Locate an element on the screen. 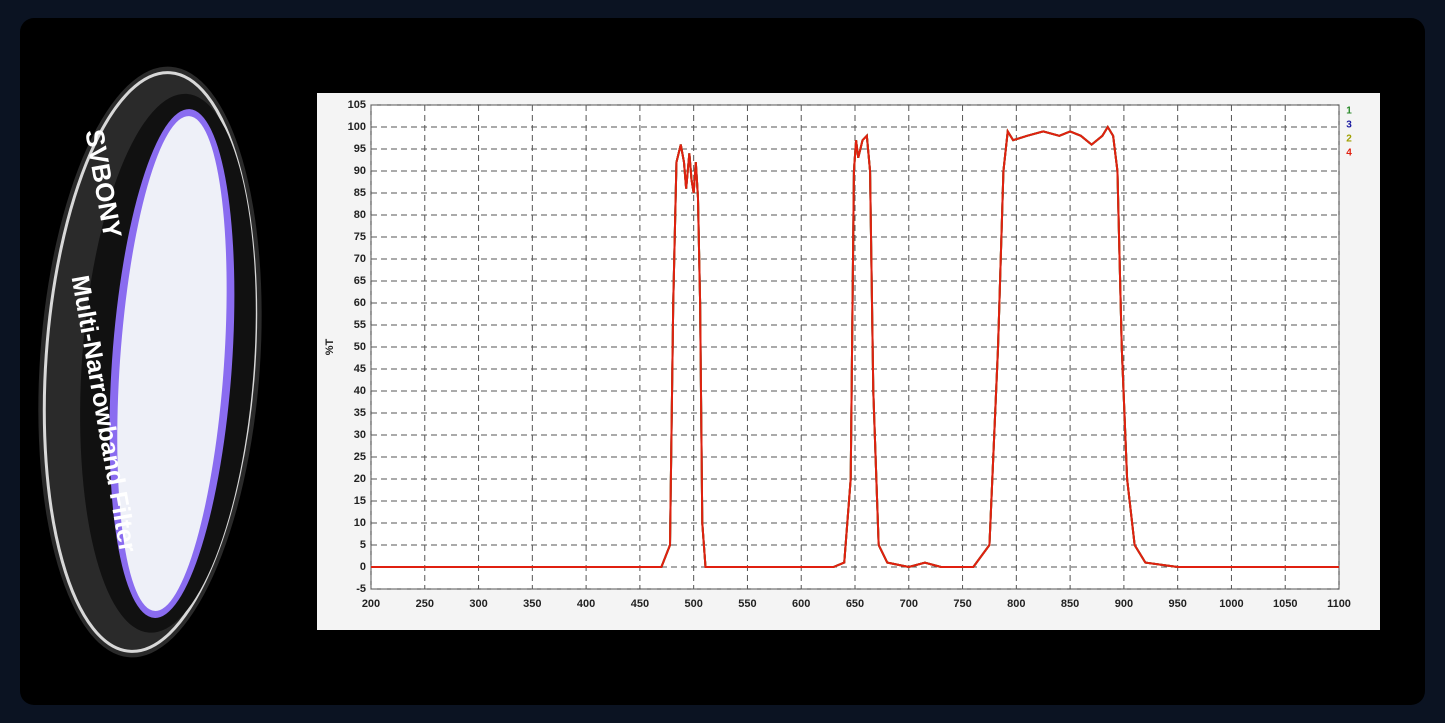  y-tick-label: 100 is located at coordinates (357, 127).